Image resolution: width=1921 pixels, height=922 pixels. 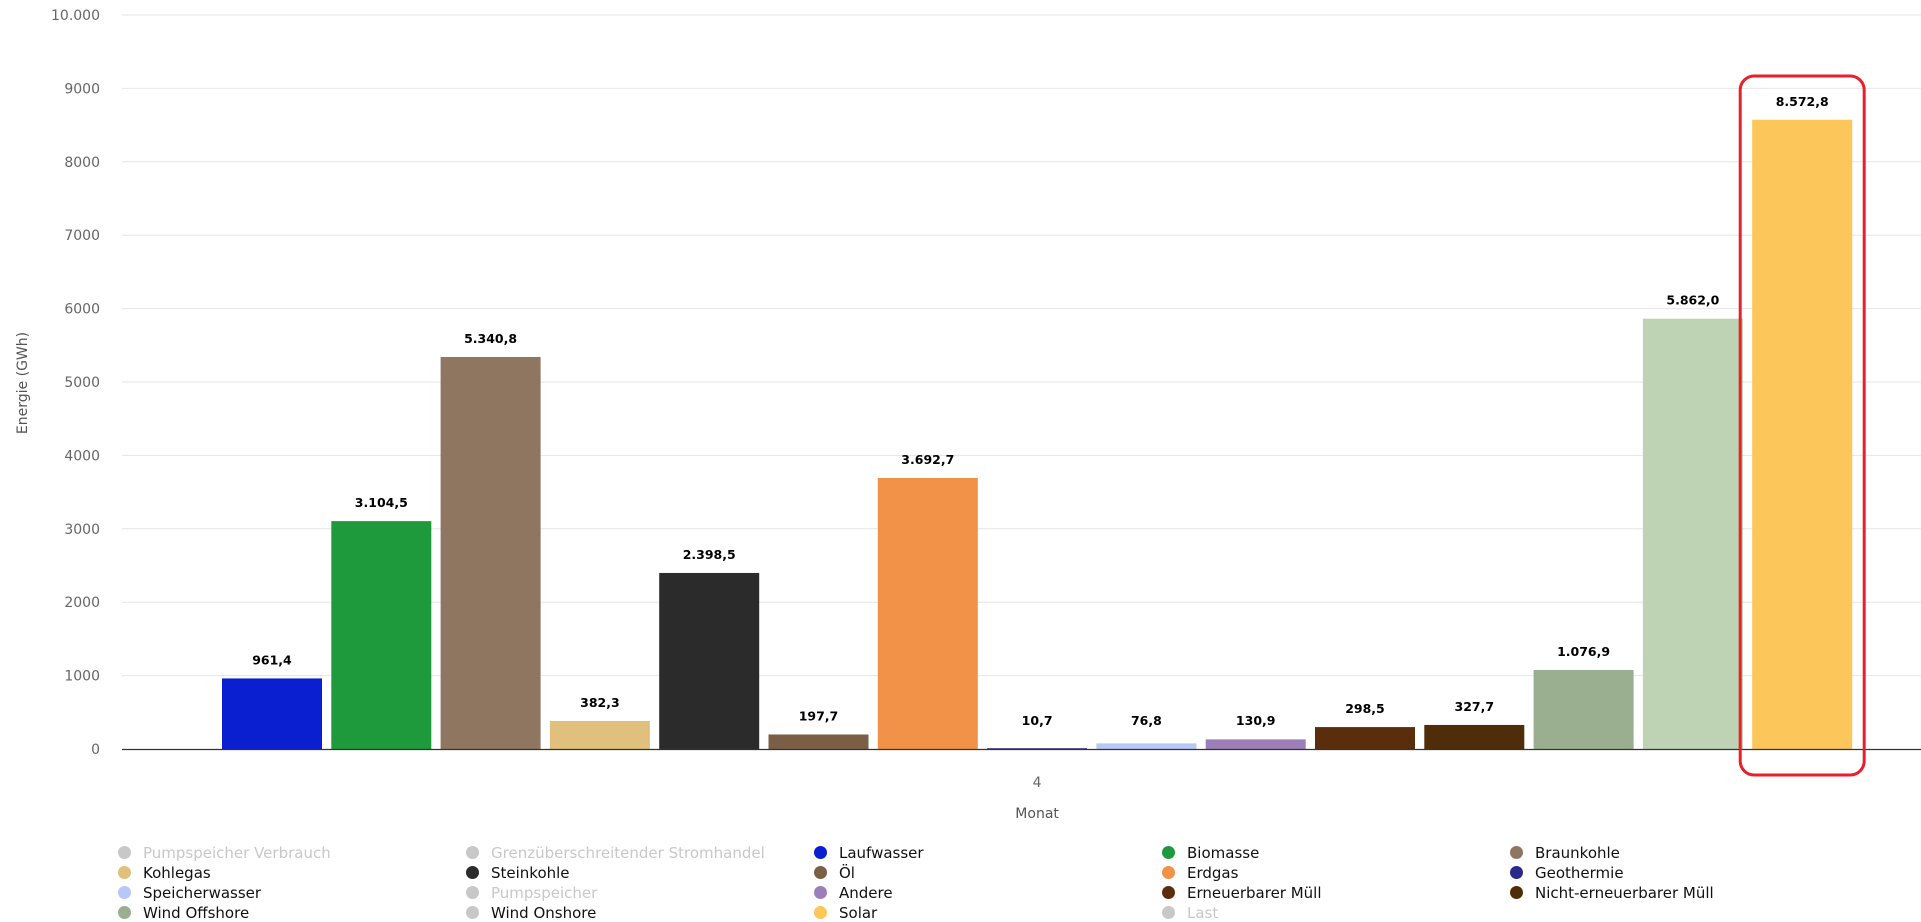 I want to click on data-label: 298,5, so click(x=1365, y=708).